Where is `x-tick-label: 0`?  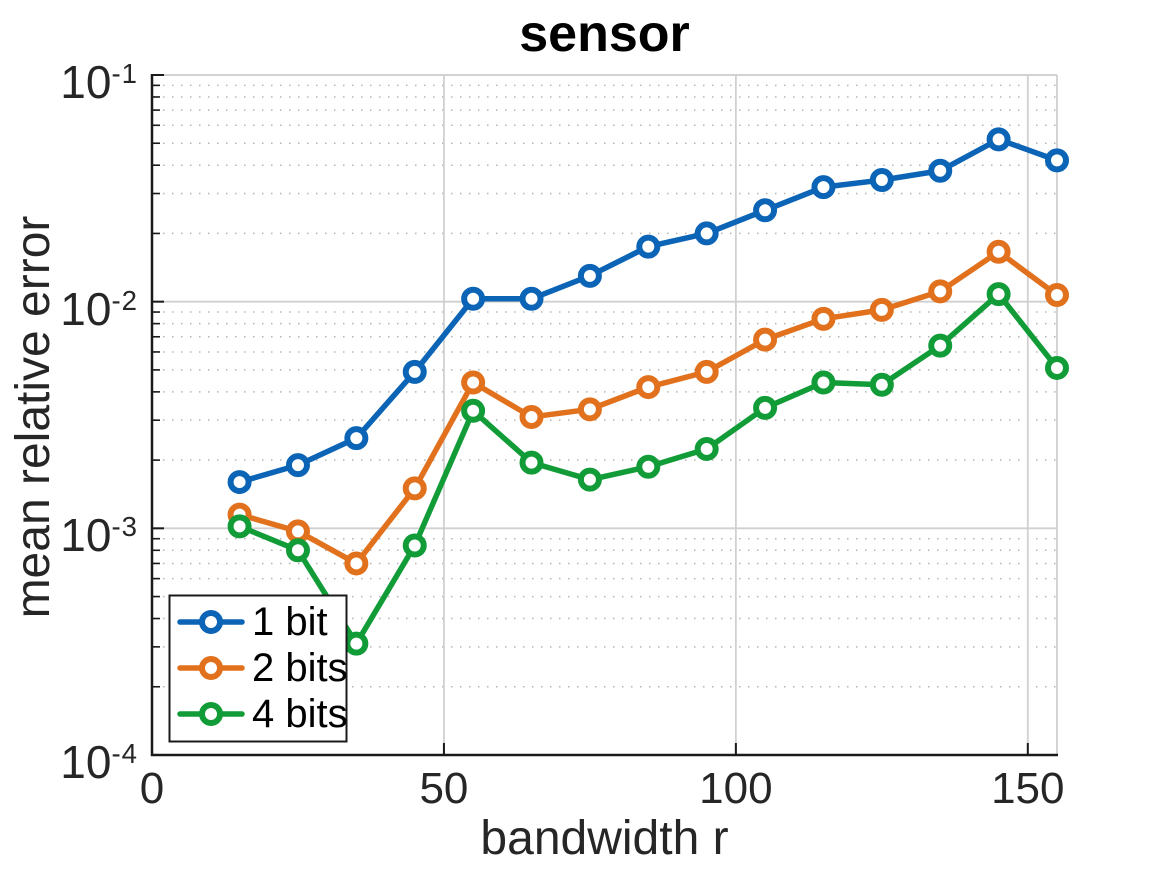 x-tick-label: 0 is located at coordinates (152, 788).